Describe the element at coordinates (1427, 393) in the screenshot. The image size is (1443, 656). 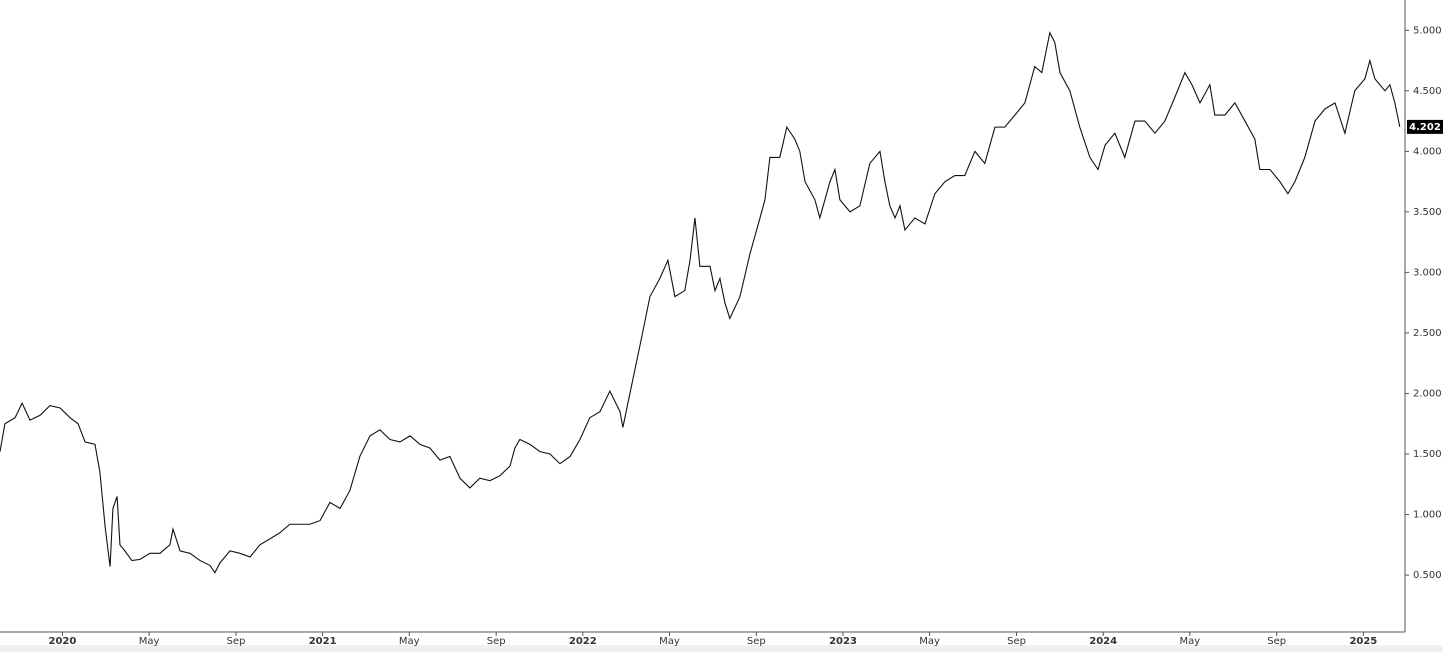
I see `y-tick-label: 2.000` at that location.